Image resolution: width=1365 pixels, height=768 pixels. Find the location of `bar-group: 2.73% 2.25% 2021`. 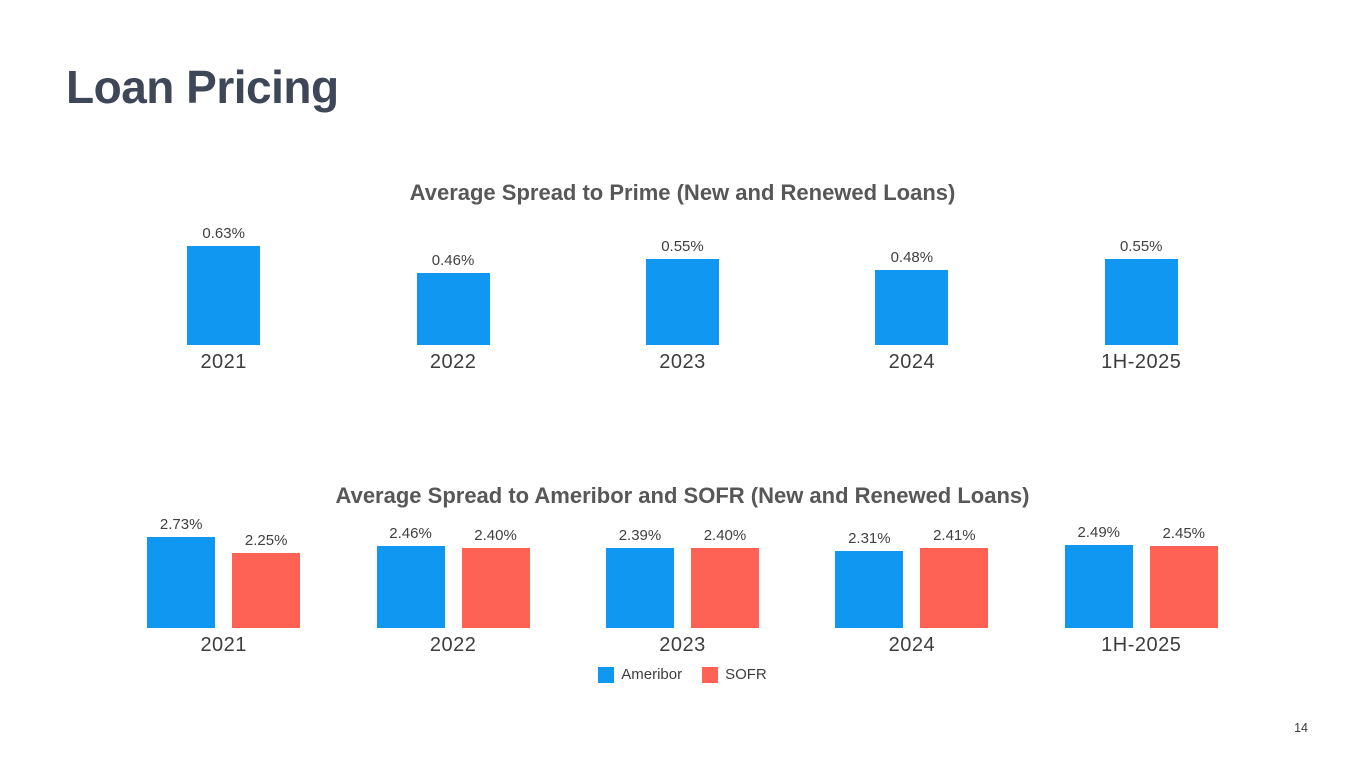

bar-group: 2.73% 2.25% 2021 is located at coordinates (223, 586).